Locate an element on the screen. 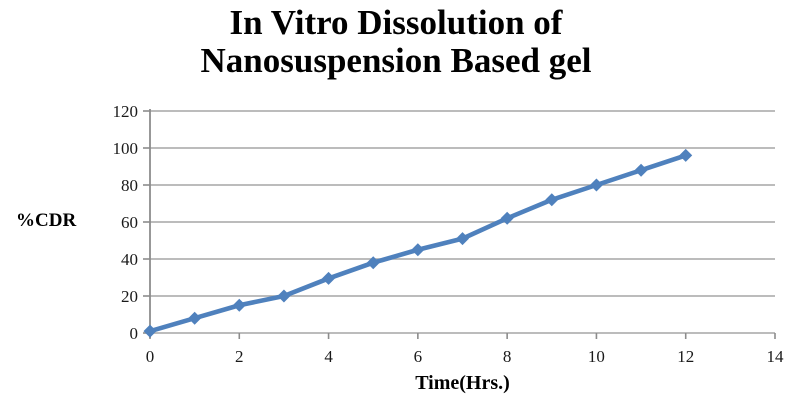  y-axis-title: %CDR is located at coordinates (46, 220).